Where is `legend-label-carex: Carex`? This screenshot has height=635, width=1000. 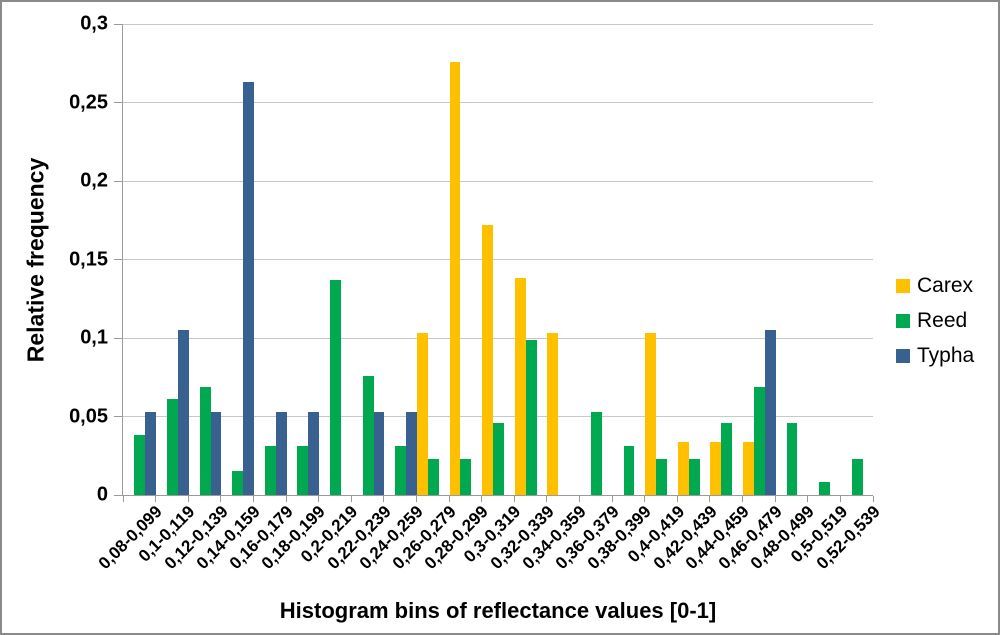 legend-label-carex: Carex is located at coordinates (945, 285).